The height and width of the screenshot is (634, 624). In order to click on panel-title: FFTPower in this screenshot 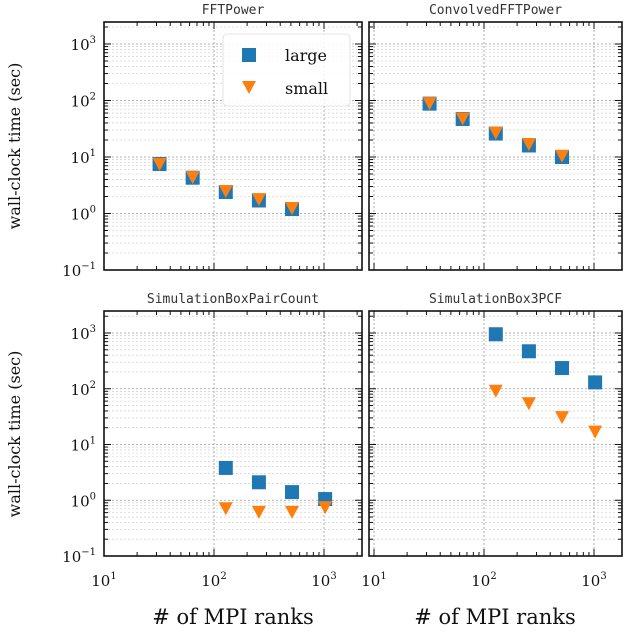, I will do `click(233, 10)`.